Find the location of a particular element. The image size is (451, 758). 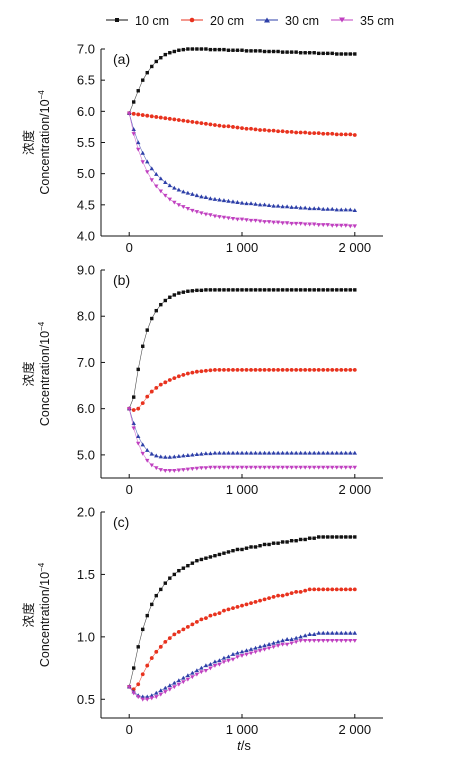

x-tick-label: 0 is located at coordinates (129, 729).